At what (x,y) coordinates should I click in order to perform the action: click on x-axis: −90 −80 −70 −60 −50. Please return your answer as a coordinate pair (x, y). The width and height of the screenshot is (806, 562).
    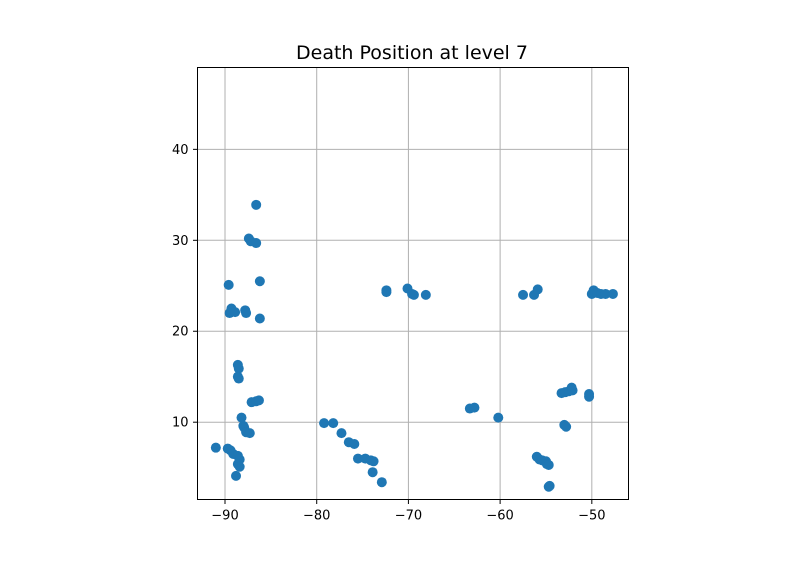
    Looking at the image, I should click on (408, 511).